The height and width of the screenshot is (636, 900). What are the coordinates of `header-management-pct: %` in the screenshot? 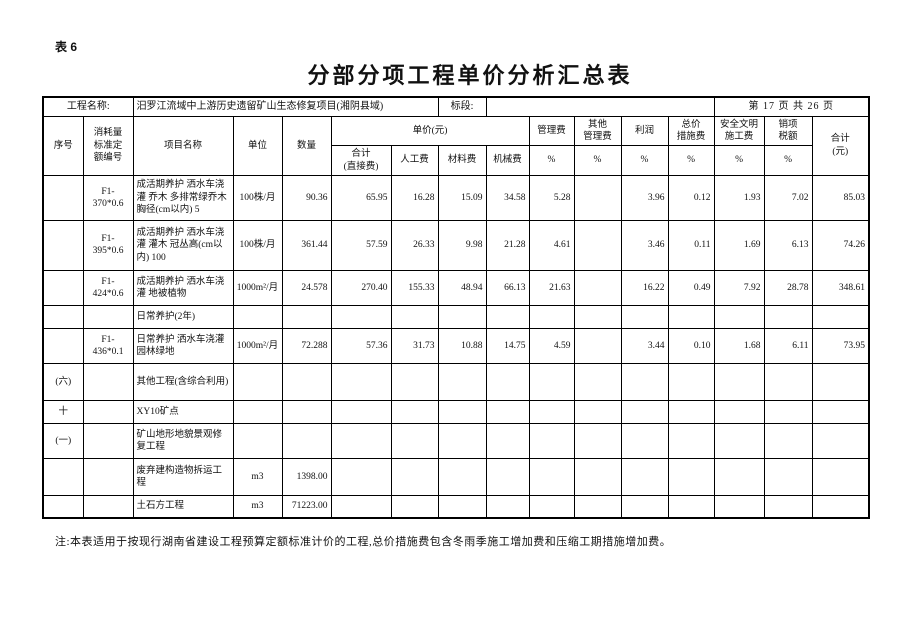 It's located at (551, 160).